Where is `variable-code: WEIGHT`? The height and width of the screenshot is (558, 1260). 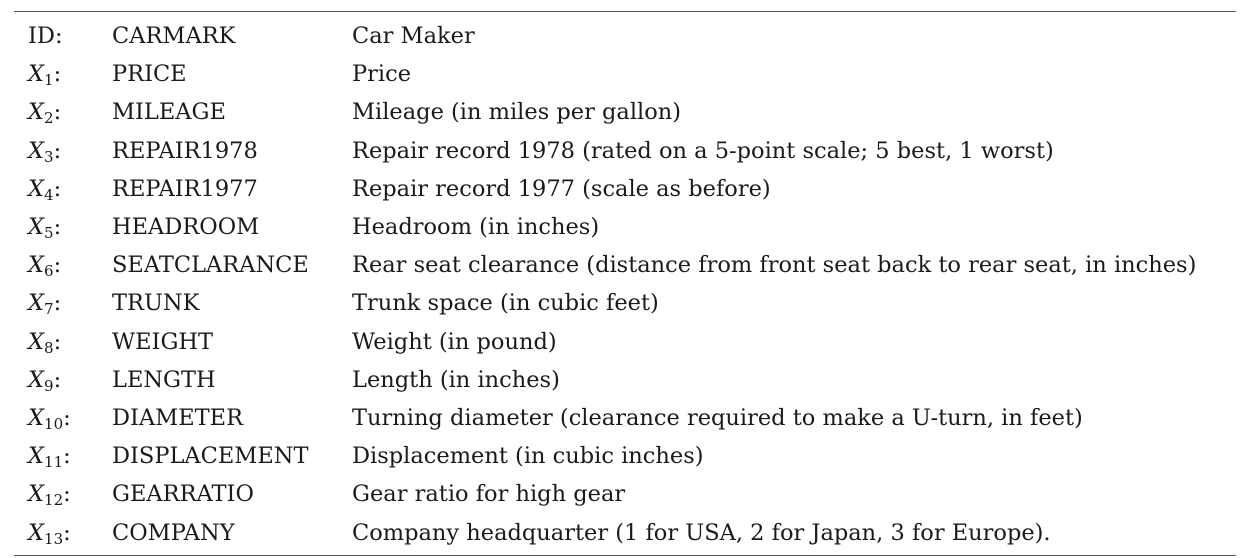
variable-code: WEIGHT is located at coordinates (163, 341).